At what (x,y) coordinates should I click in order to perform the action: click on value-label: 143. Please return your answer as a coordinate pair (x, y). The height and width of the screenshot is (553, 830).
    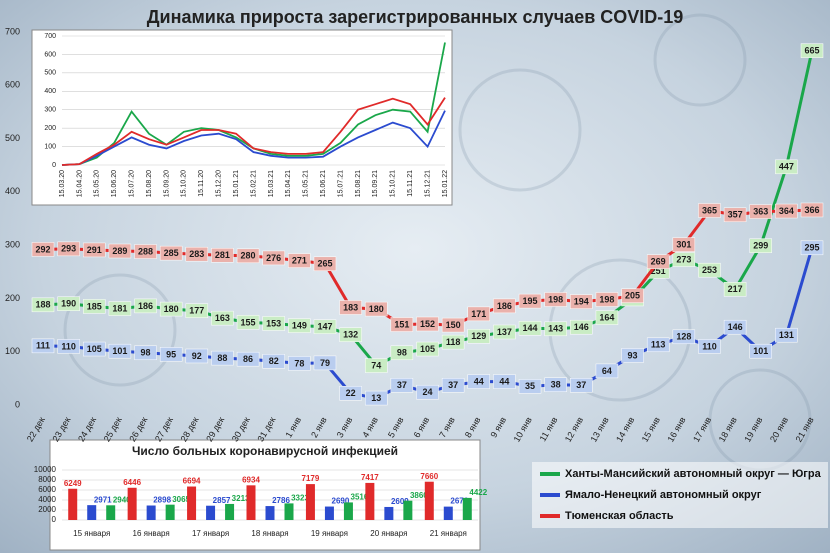
    Looking at the image, I should click on (555, 329).